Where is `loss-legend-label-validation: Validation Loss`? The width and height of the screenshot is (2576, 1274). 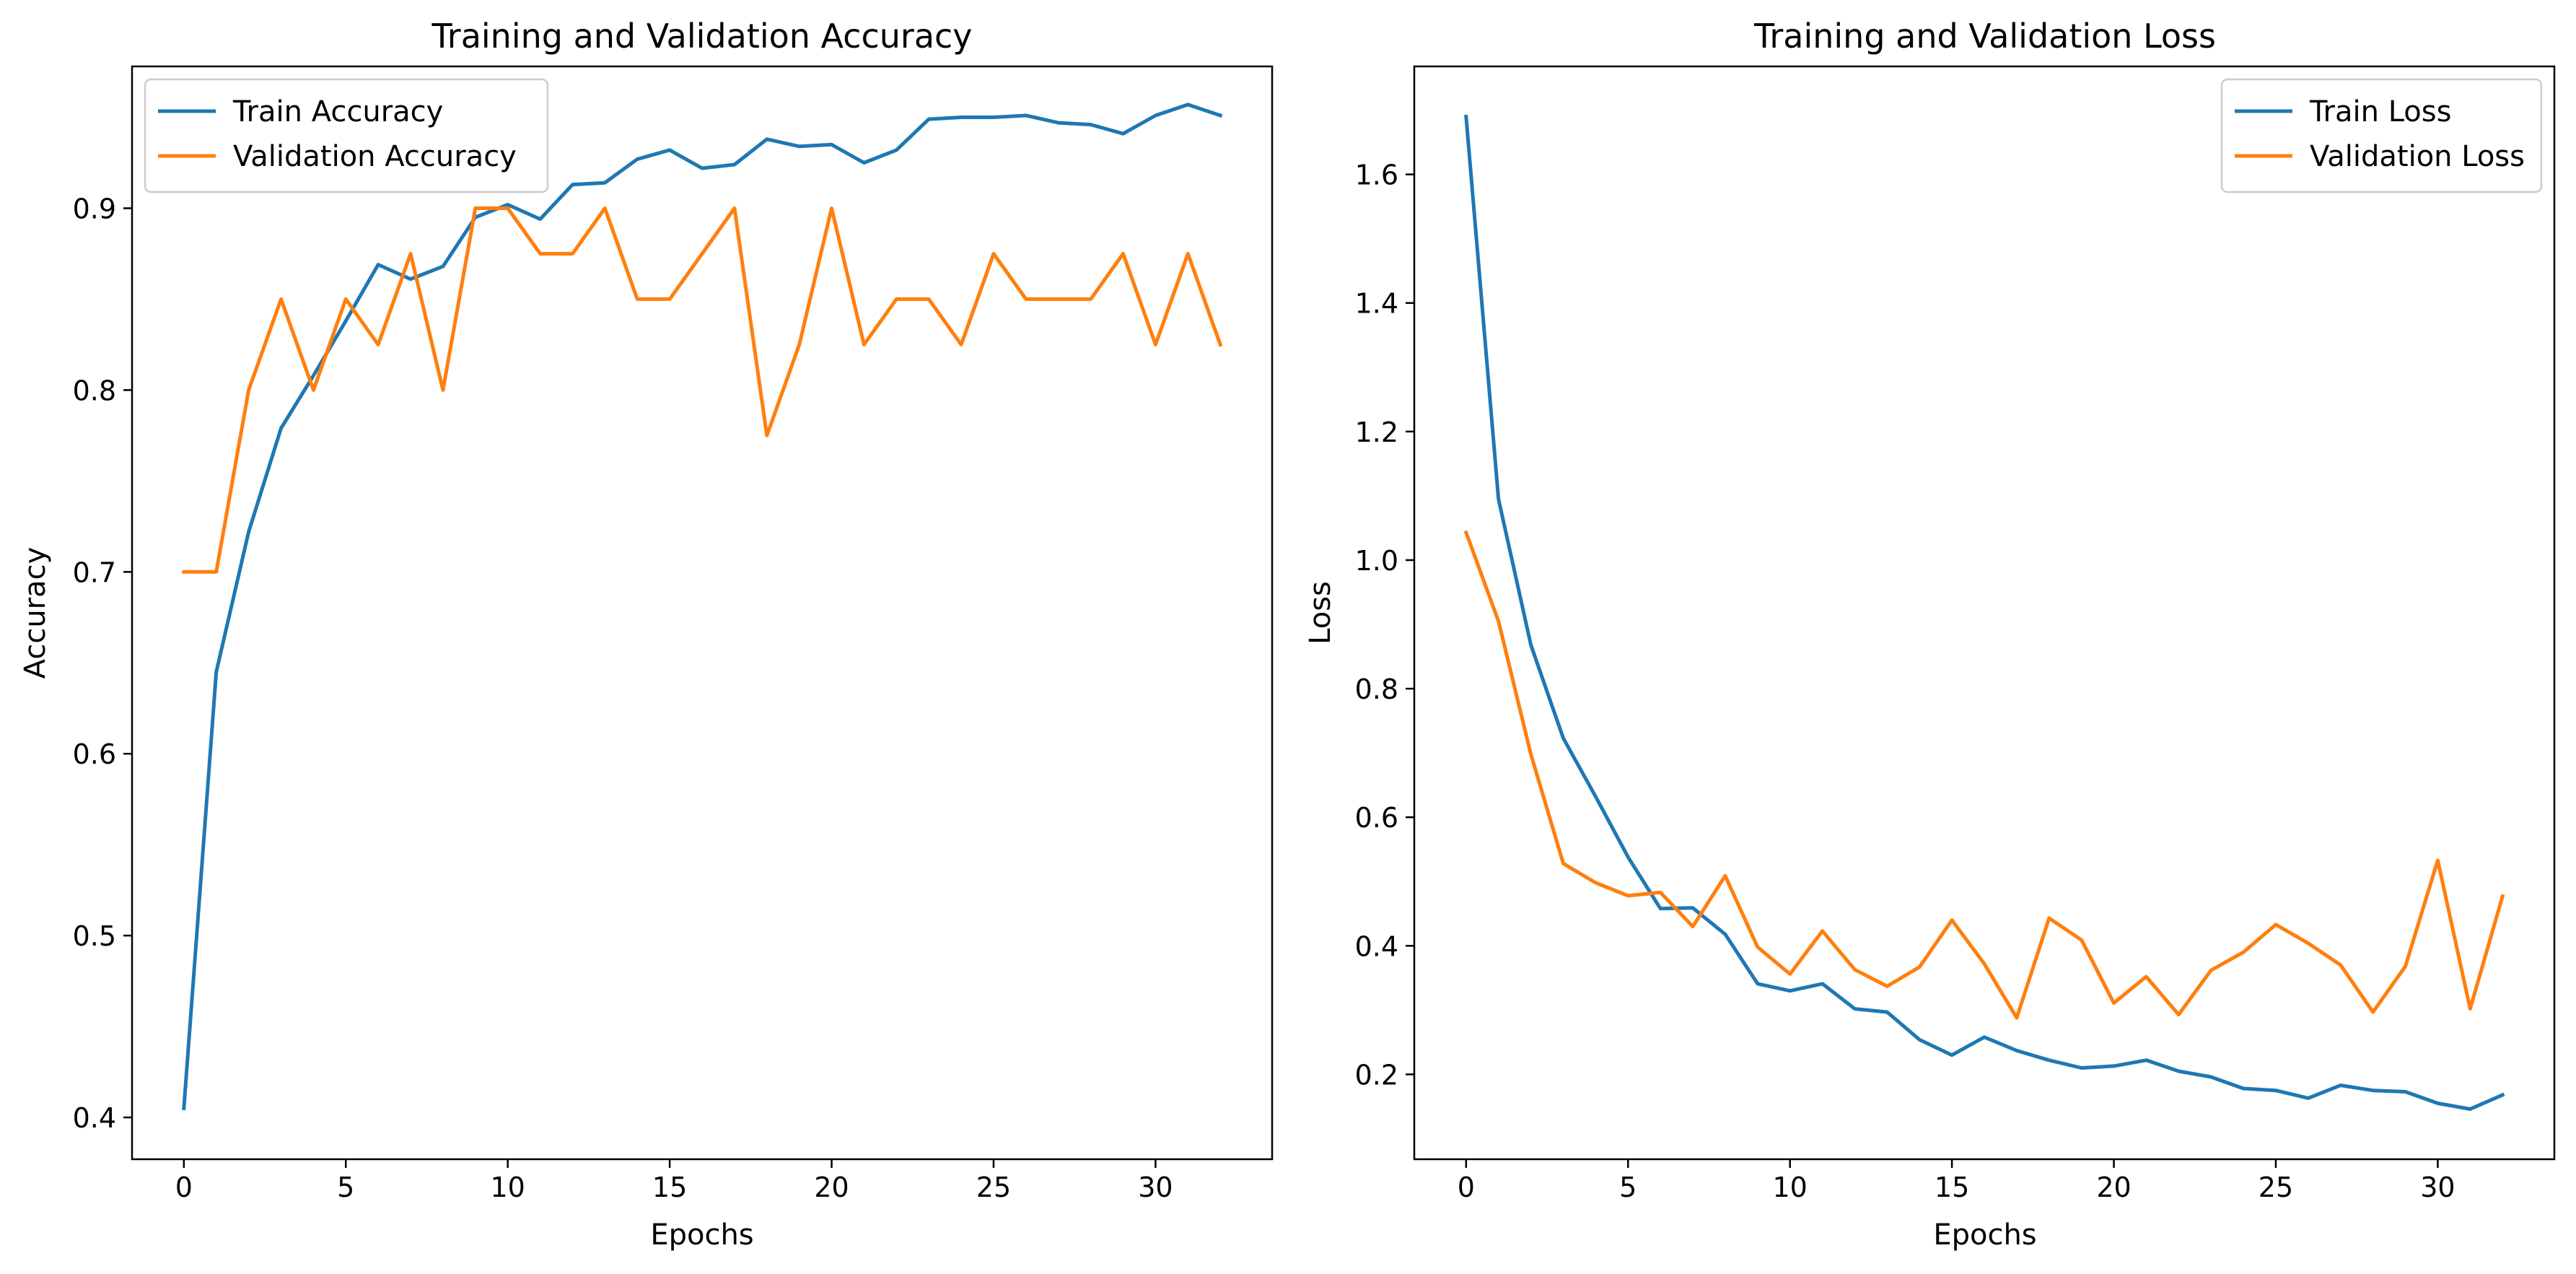 loss-legend-label-validation: Validation Loss is located at coordinates (2417, 156).